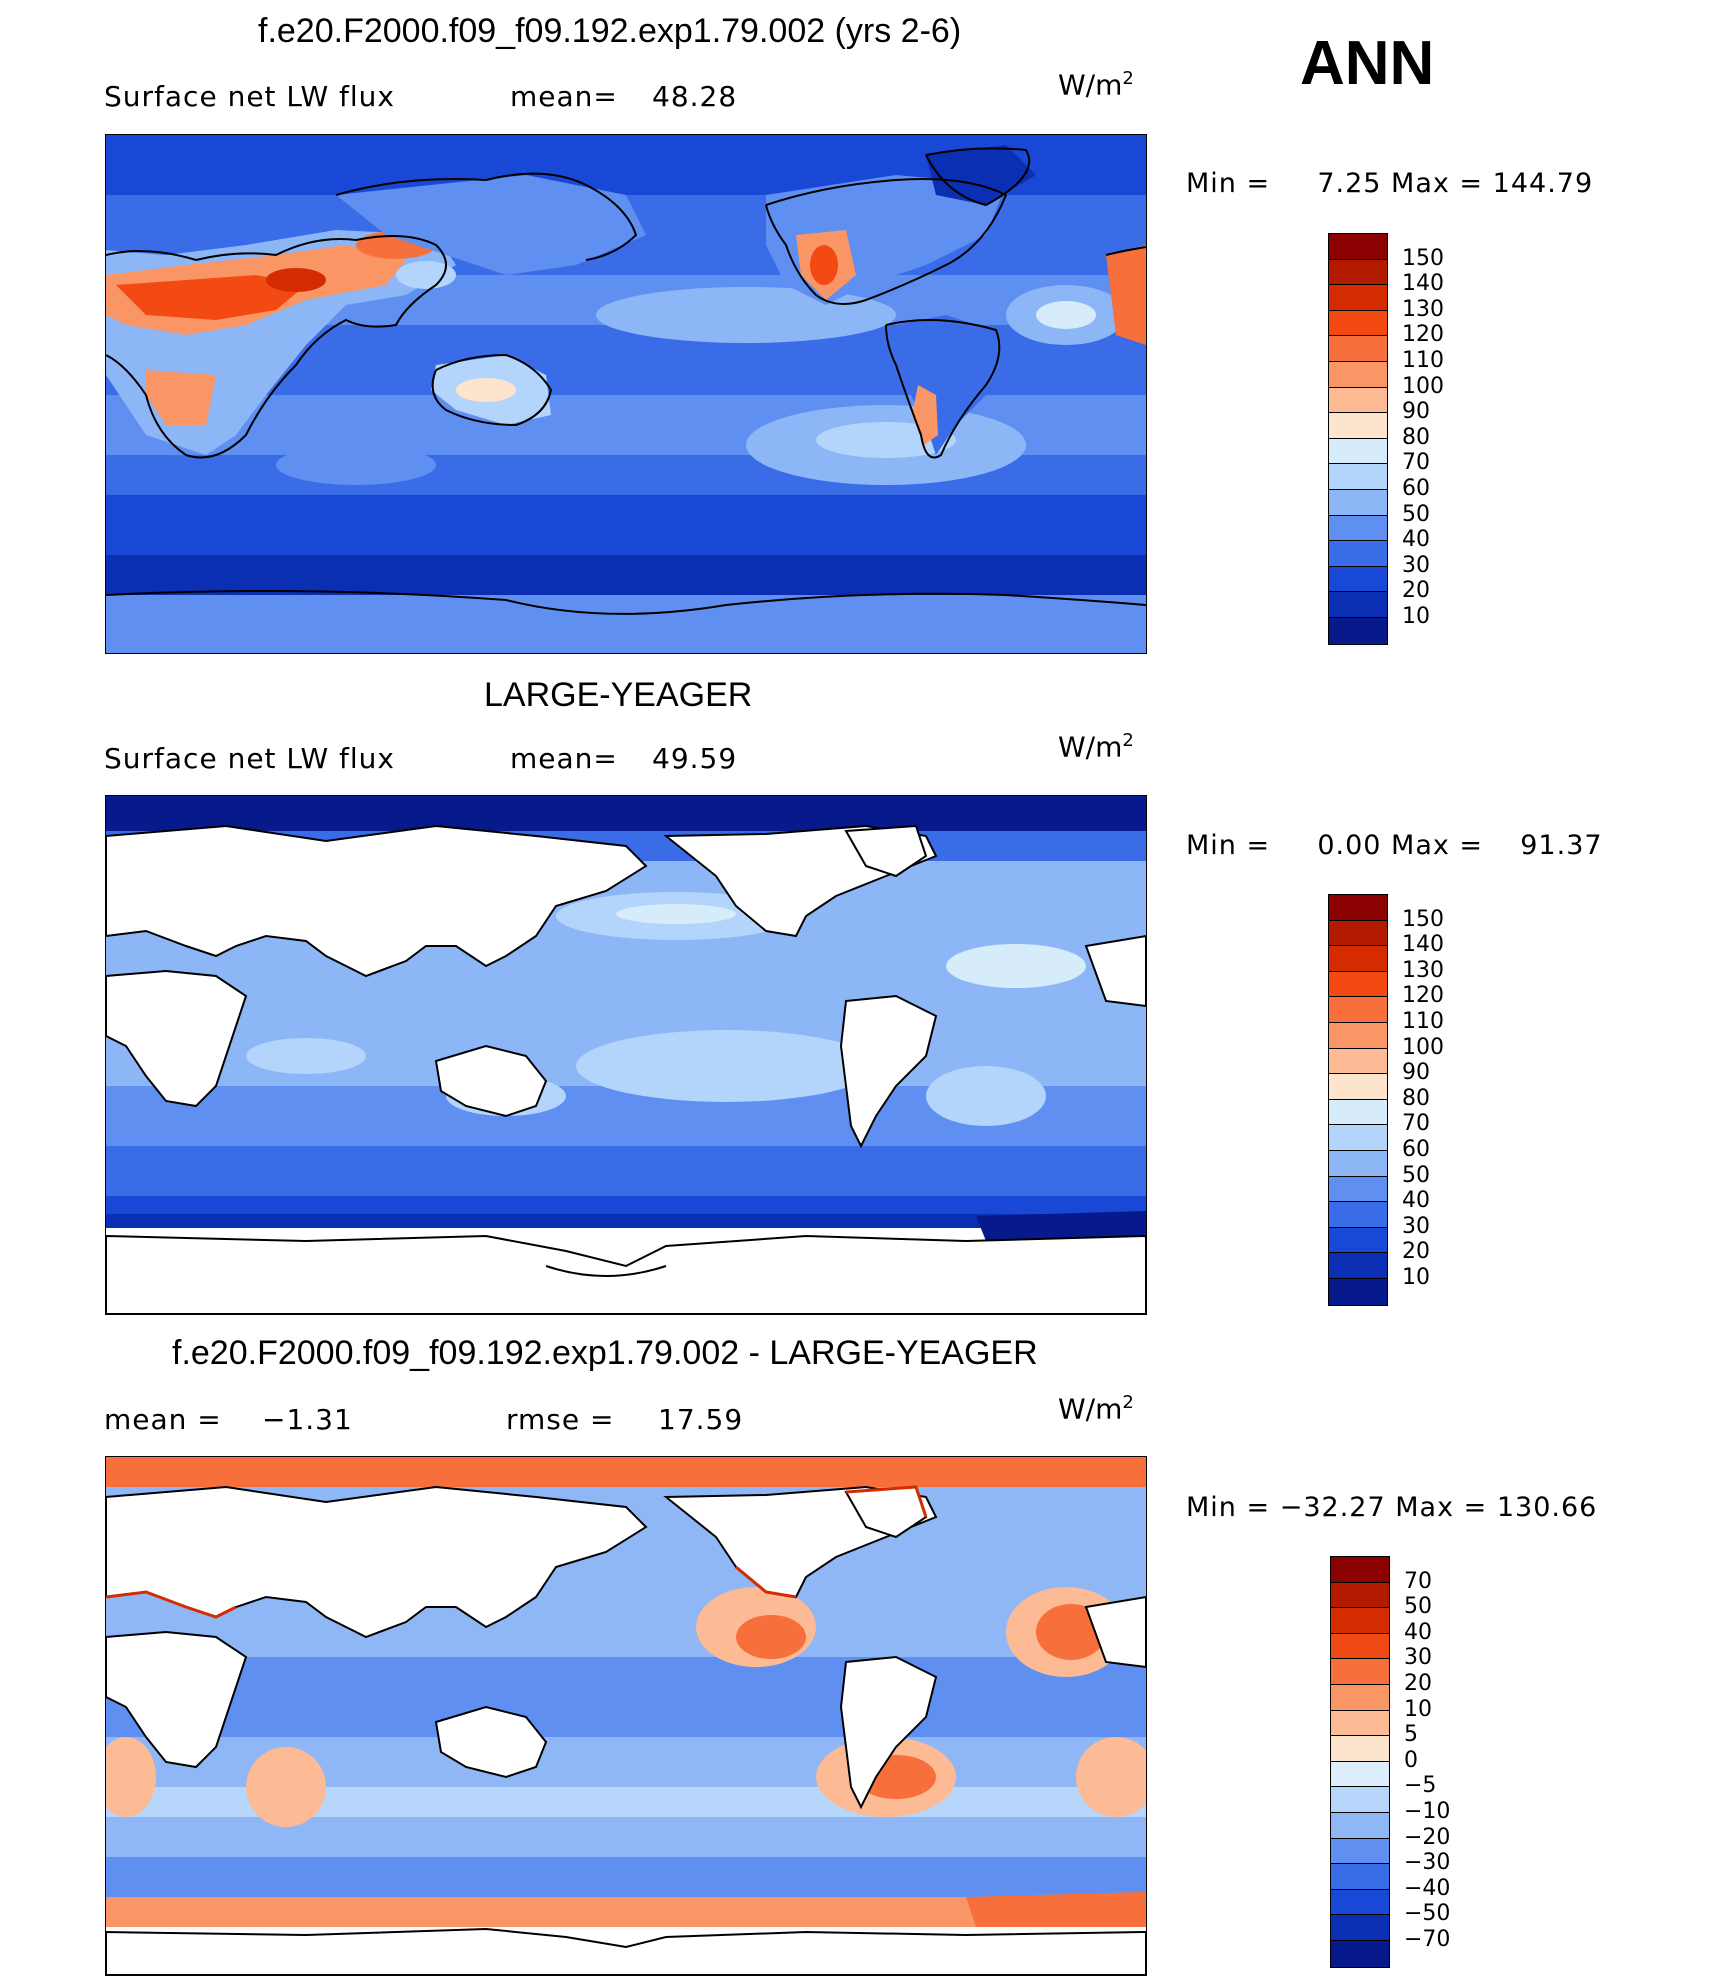 The image size is (1710, 1979). What do you see at coordinates (1332, 1507) in the screenshot?
I see `panel3-min-value: −32.27` at bounding box center [1332, 1507].